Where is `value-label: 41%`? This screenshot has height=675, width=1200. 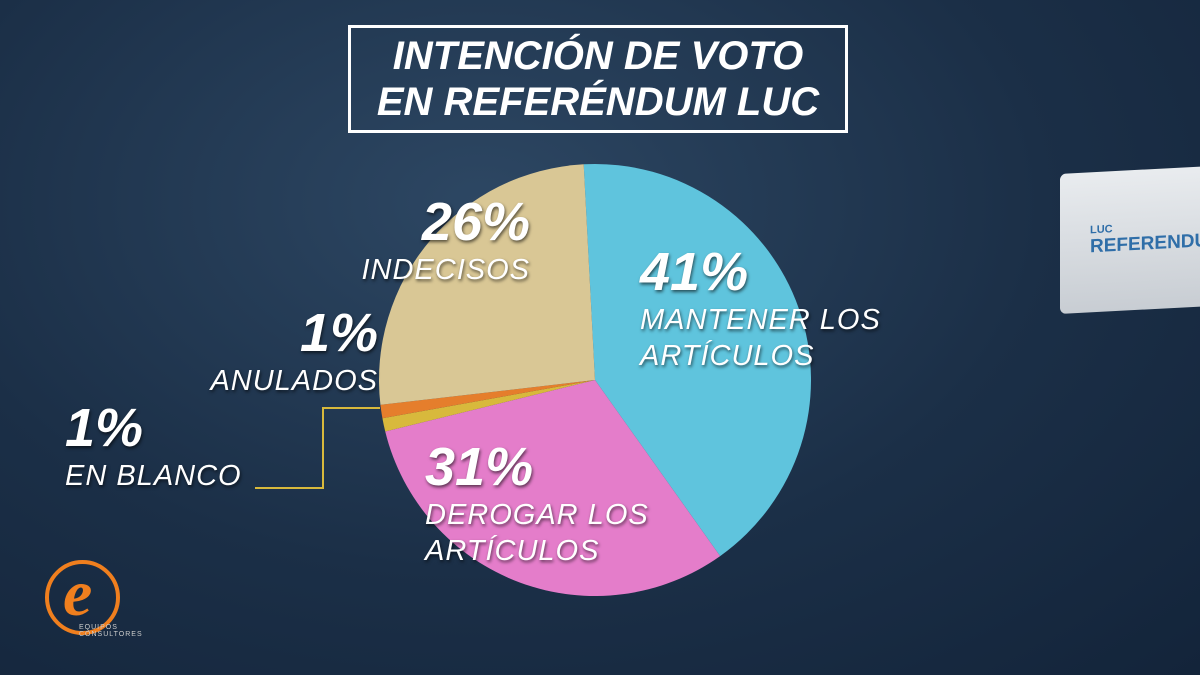 value-label: 41% is located at coordinates (694, 272).